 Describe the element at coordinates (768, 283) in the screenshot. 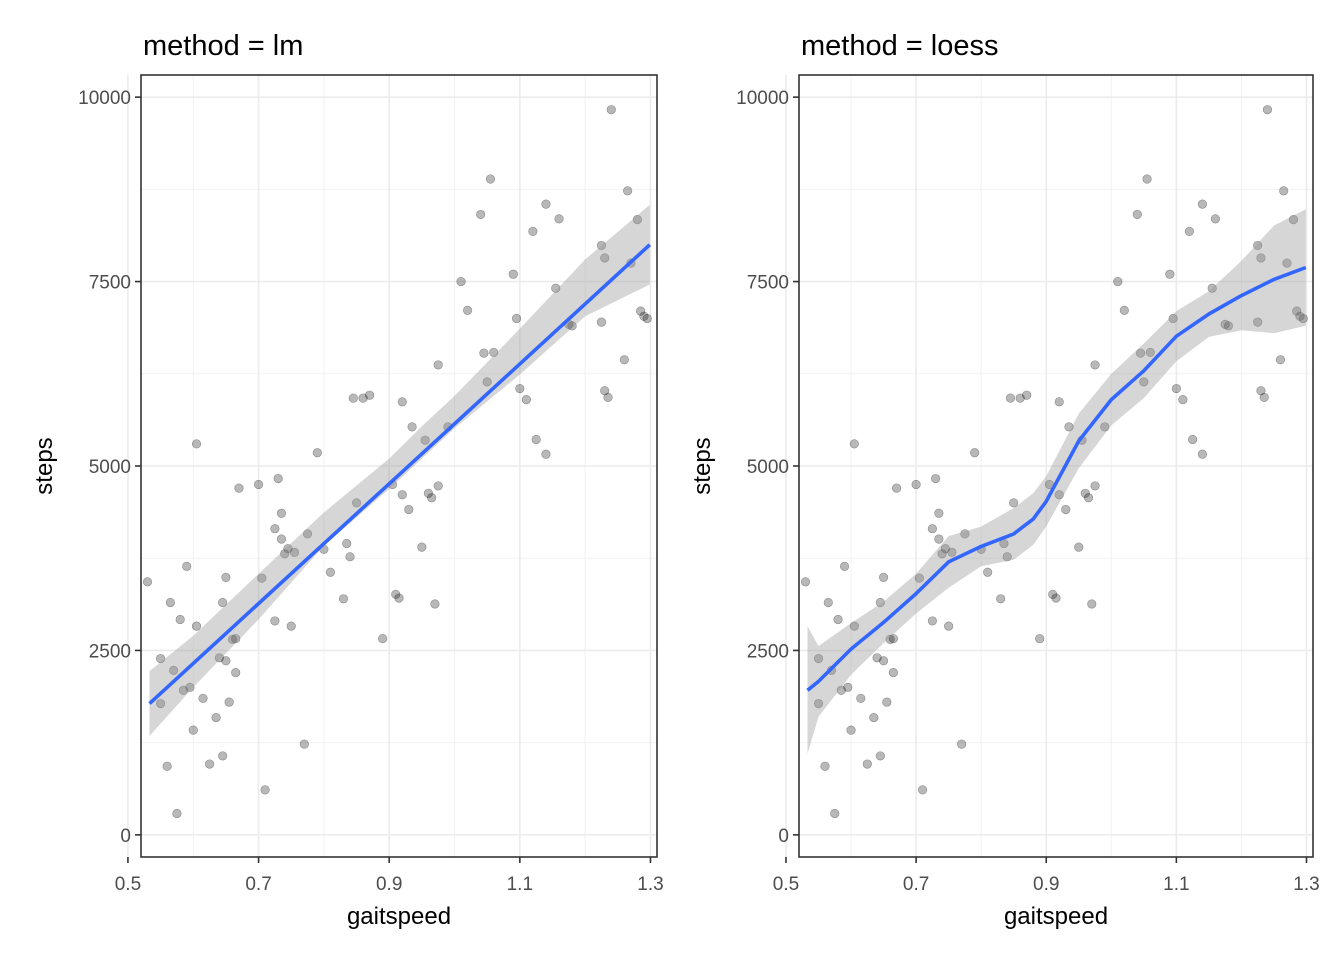

I see `y-tick-label: 7500` at that location.